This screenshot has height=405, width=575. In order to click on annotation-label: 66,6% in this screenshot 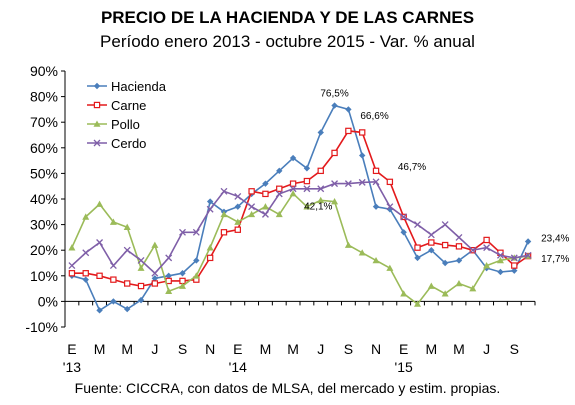, I will do `click(374, 116)`.